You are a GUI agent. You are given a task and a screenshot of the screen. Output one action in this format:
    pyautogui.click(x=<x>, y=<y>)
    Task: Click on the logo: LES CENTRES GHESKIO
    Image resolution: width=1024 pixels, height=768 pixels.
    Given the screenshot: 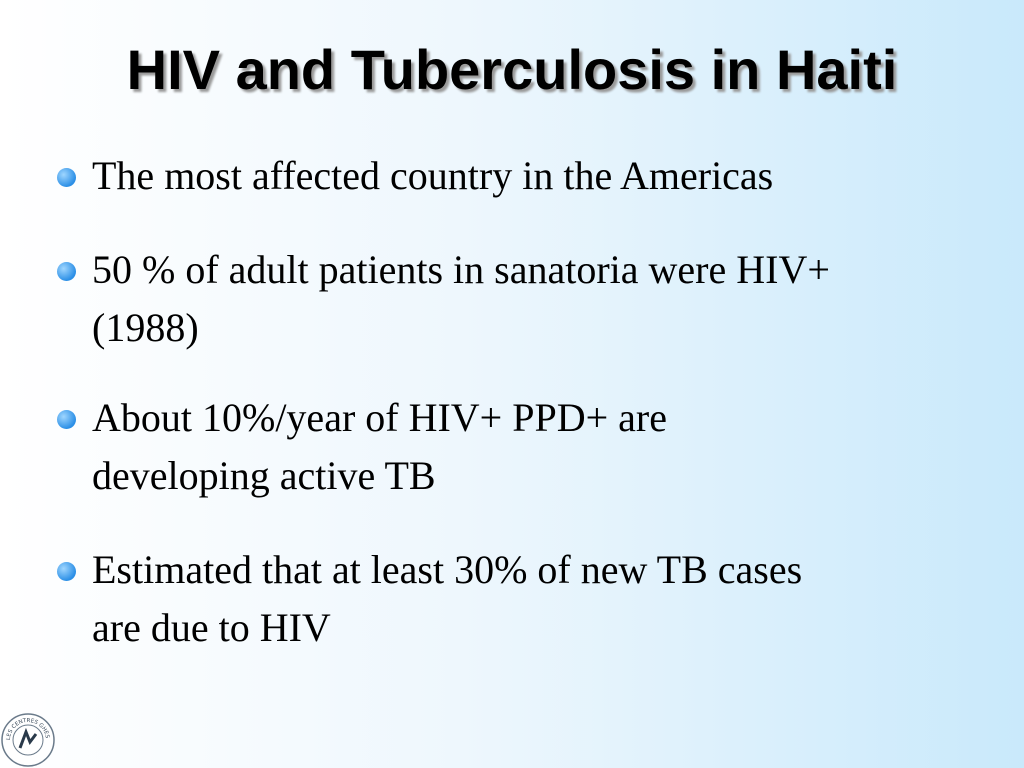 What is the action you would take?
    pyautogui.click(x=27, y=739)
    